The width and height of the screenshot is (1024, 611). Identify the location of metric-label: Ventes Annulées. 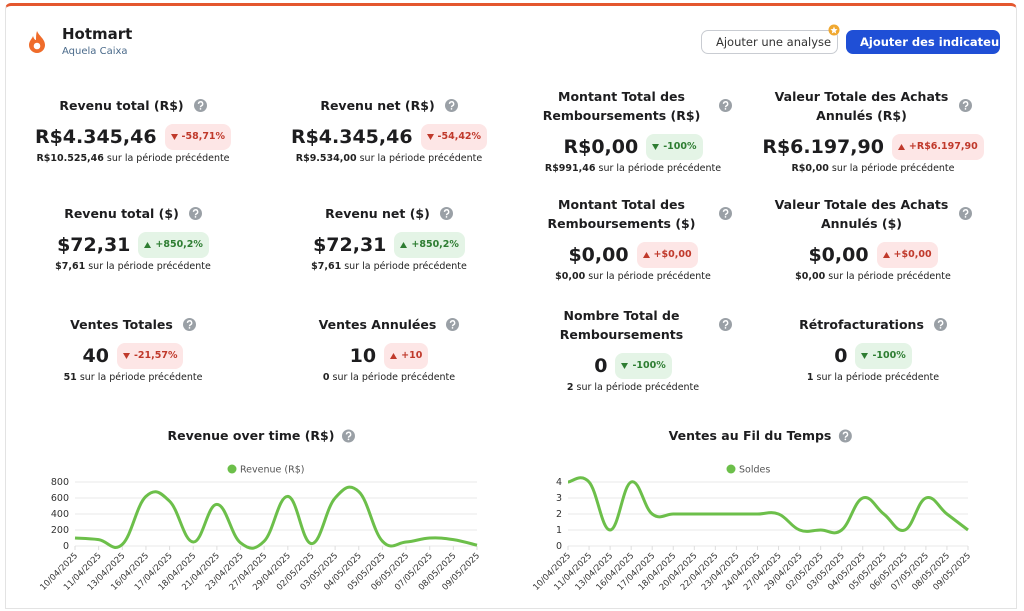
(377, 324).